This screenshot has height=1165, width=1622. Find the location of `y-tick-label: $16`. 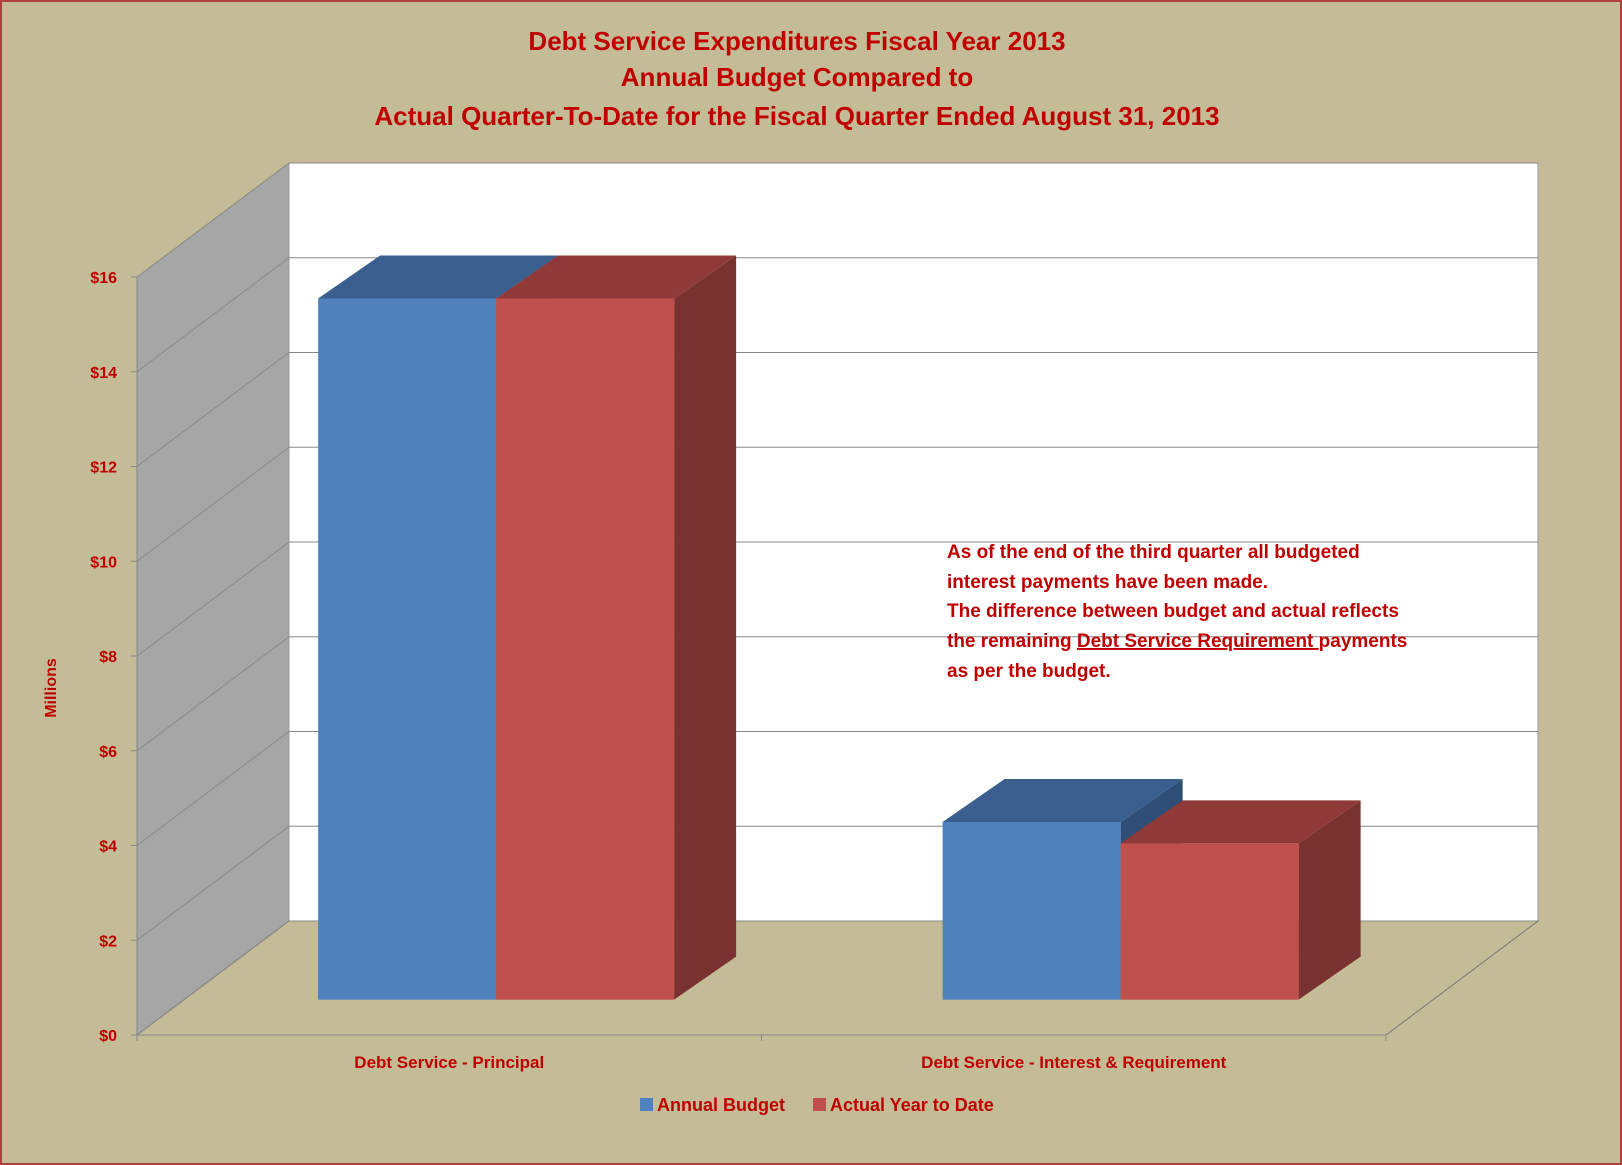

y-tick-label: $16 is located at coordinates (103, 278).